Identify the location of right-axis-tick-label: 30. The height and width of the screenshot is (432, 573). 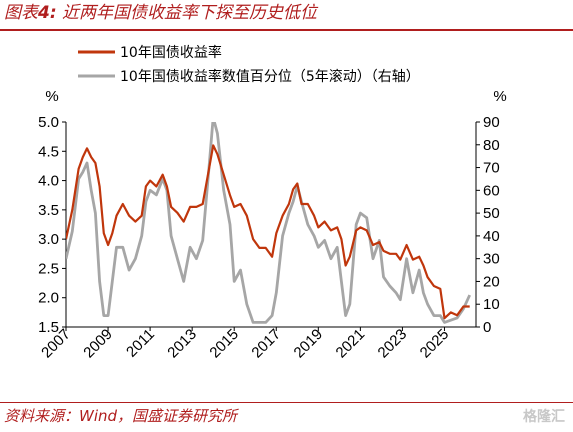
(491, 259).